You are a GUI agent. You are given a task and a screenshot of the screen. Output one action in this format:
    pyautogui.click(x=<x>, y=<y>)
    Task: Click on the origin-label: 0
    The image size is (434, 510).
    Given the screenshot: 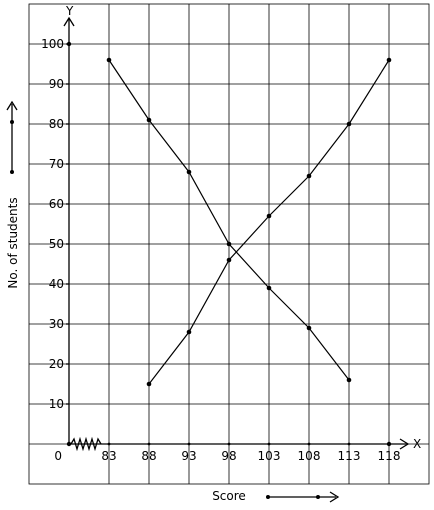 What is the action you would take?
    pyautogui.click(x=58, y=456)
    